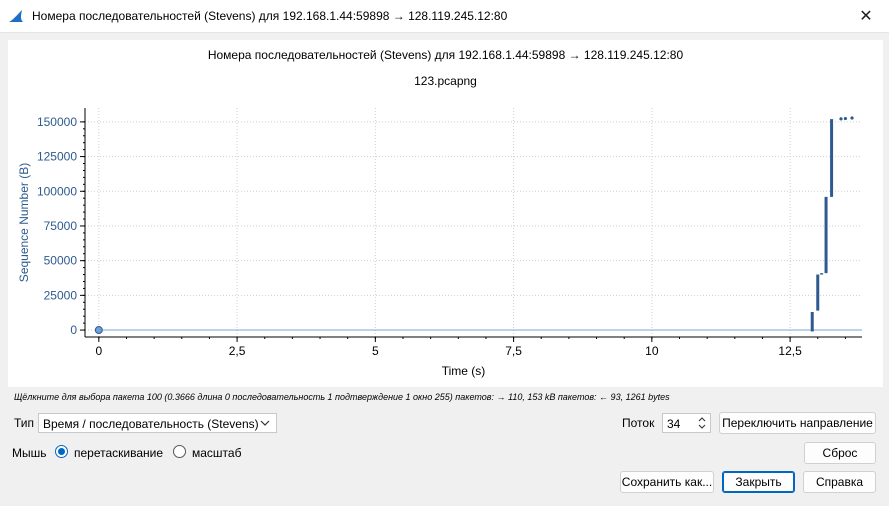  I want to click on mouse-drag-label: перетаскивание, so click(119, 453).